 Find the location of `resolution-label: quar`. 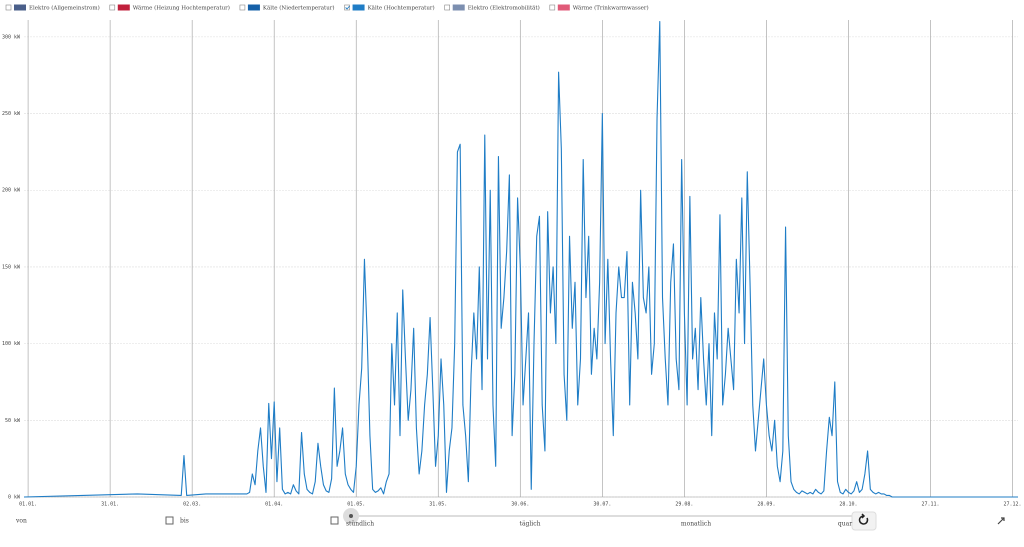

resolution-label: quar is located at coordinates (845, 524).